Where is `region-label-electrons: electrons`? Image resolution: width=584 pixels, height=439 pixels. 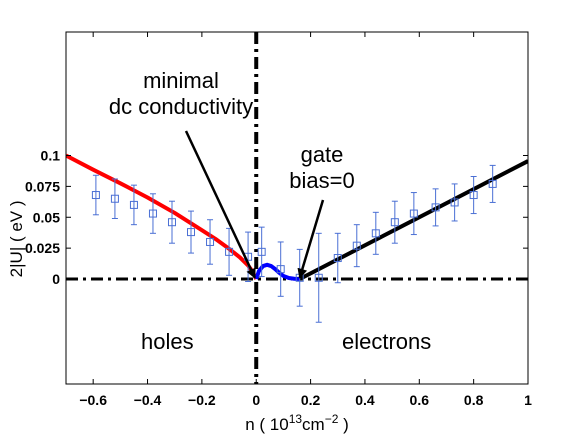 region-label-electrons: electrons is located at coordinates (386, 341).